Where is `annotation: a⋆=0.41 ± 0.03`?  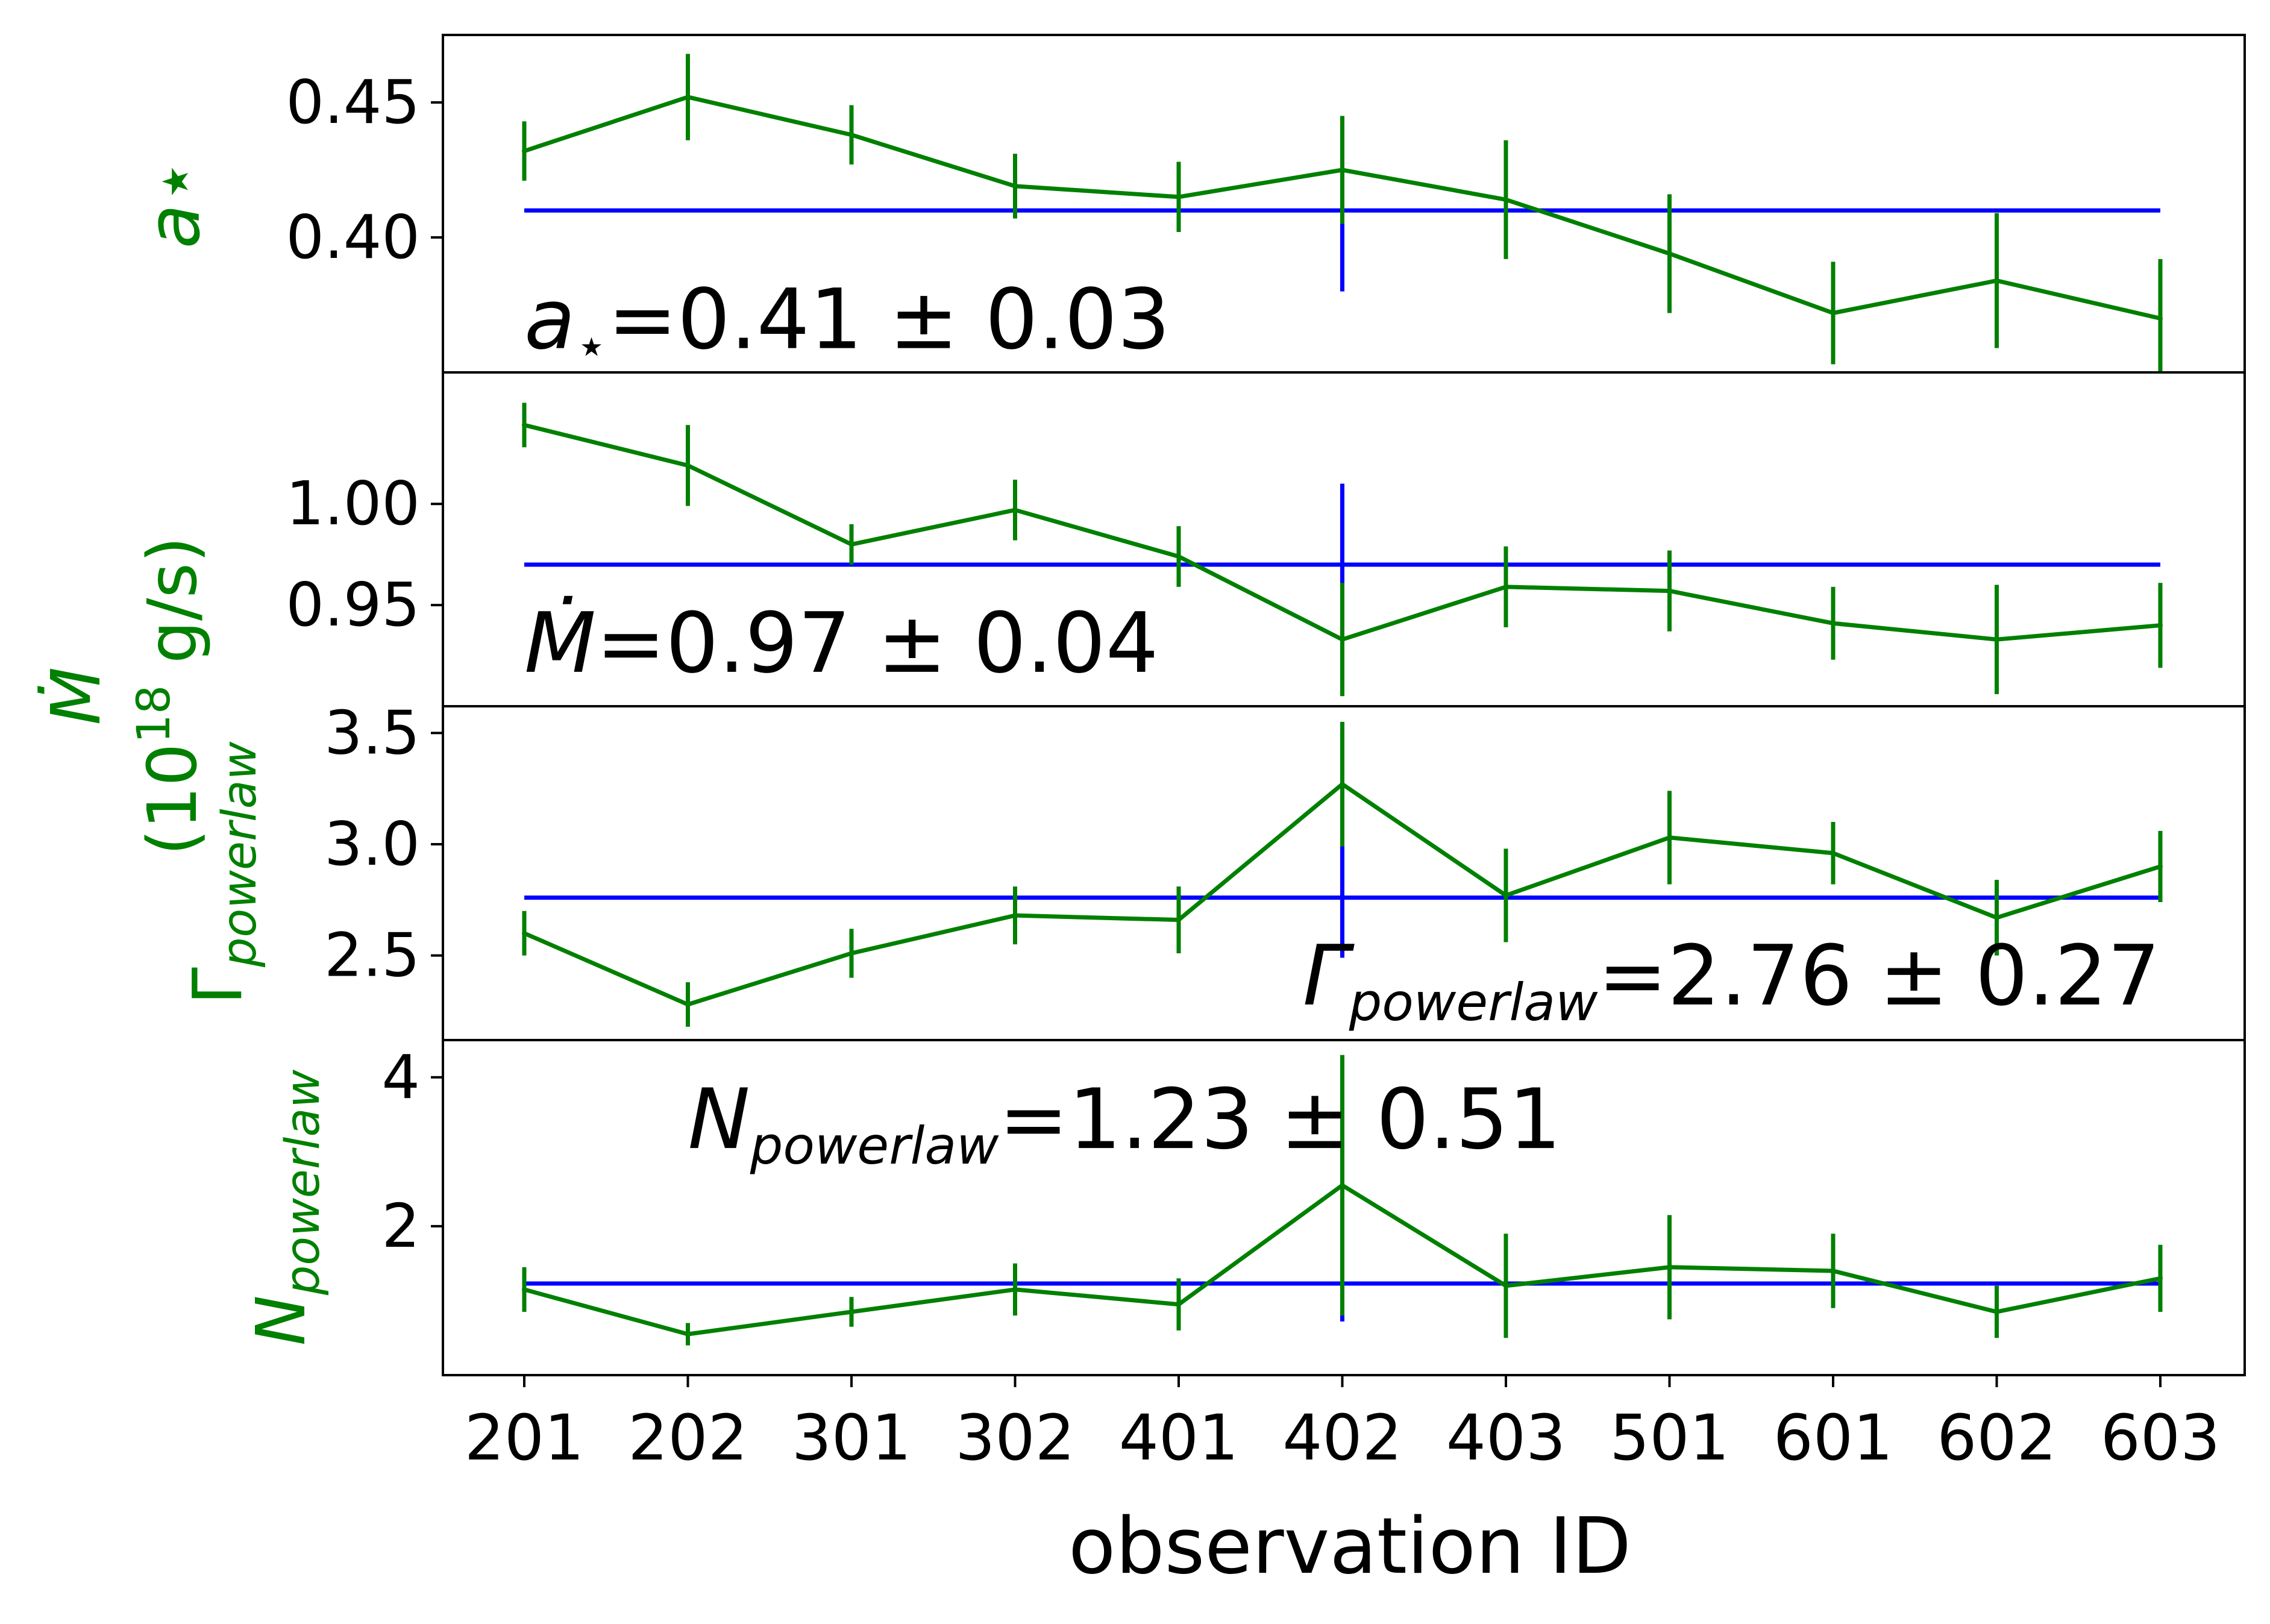
annotation: a⋆=0.41 ± 0.03 is located at coordinates (847, 324).